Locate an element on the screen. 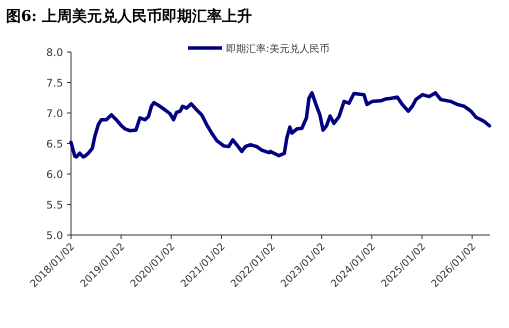 The image size is (509, 328). y-tick-label: 7.5 is located at coordinates (54, 84).